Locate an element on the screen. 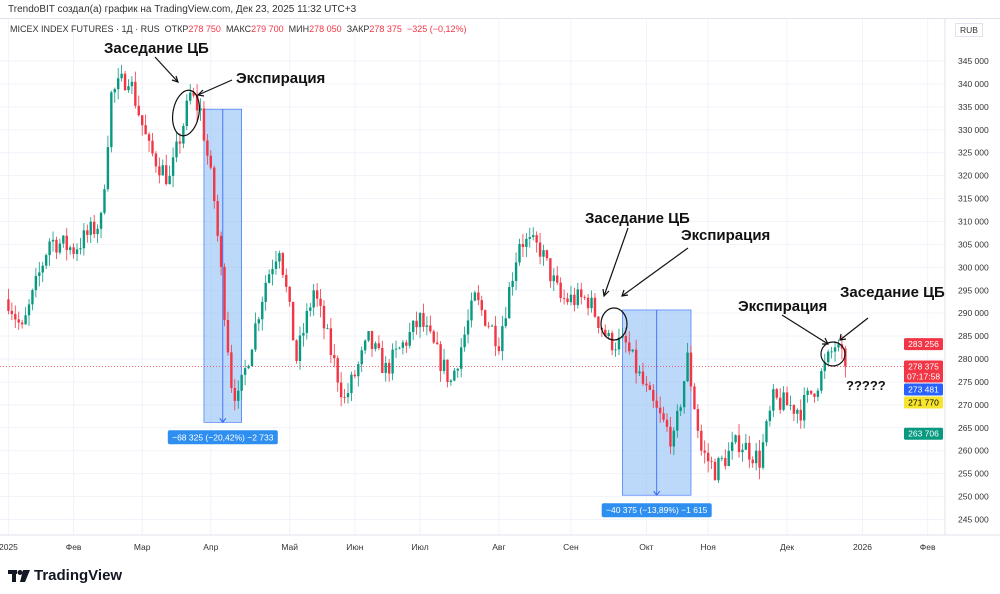 Image resolution: width=1000 pixels, height=594 pixels. price-tick-label: 275 000 is located at coordinates (973, 382).